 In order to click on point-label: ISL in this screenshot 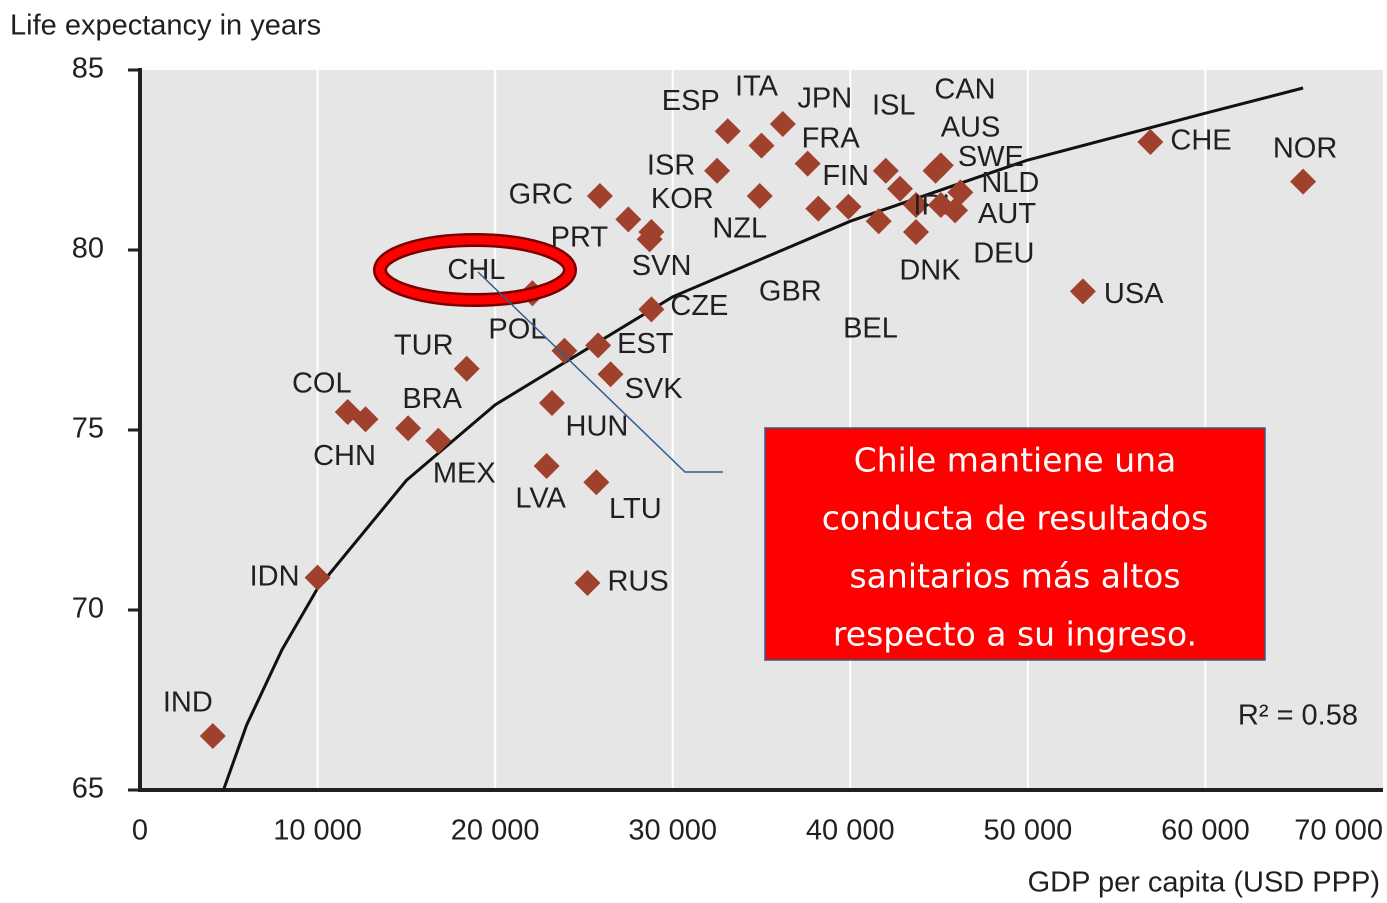, I will do `click(894, 105)`.